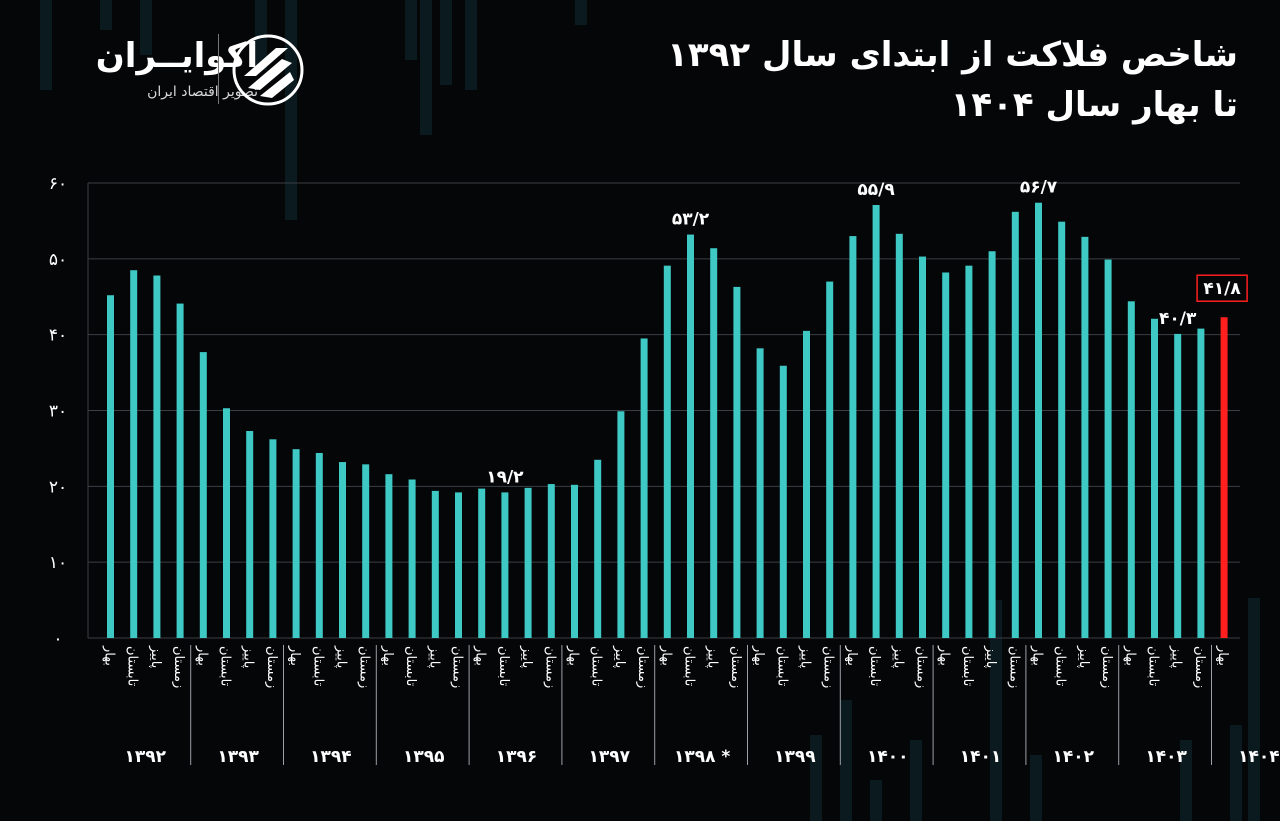 Image resolution: width=1280 pixels, height=821 pixels. I want to click on logo-name: اکوایــران, so click(176, 56).